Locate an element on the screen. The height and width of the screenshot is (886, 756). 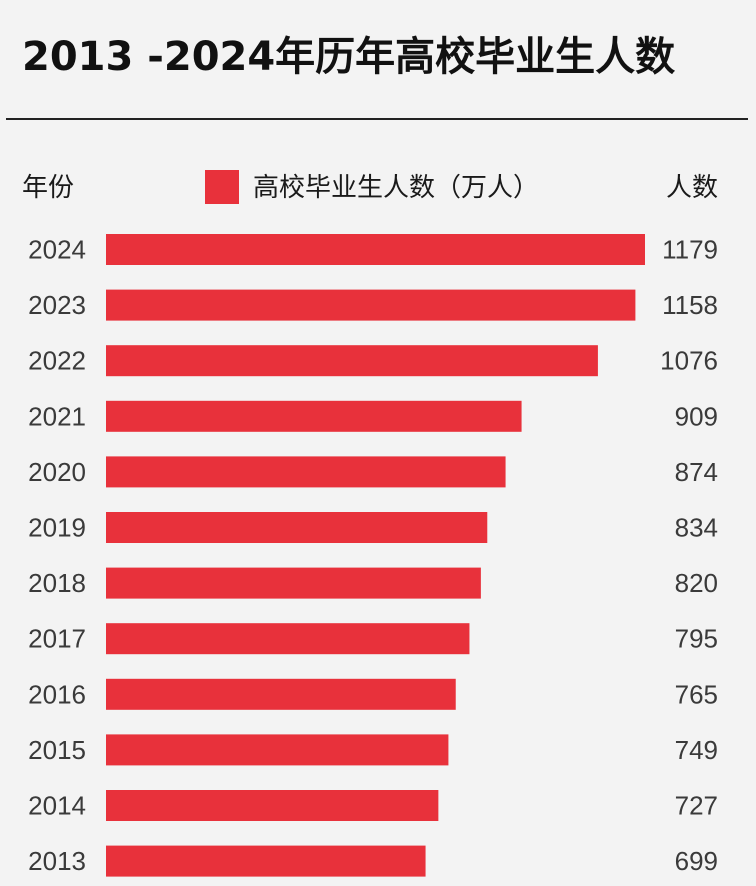
year-label-2018: 2018 is located at coordinates (57, 583).